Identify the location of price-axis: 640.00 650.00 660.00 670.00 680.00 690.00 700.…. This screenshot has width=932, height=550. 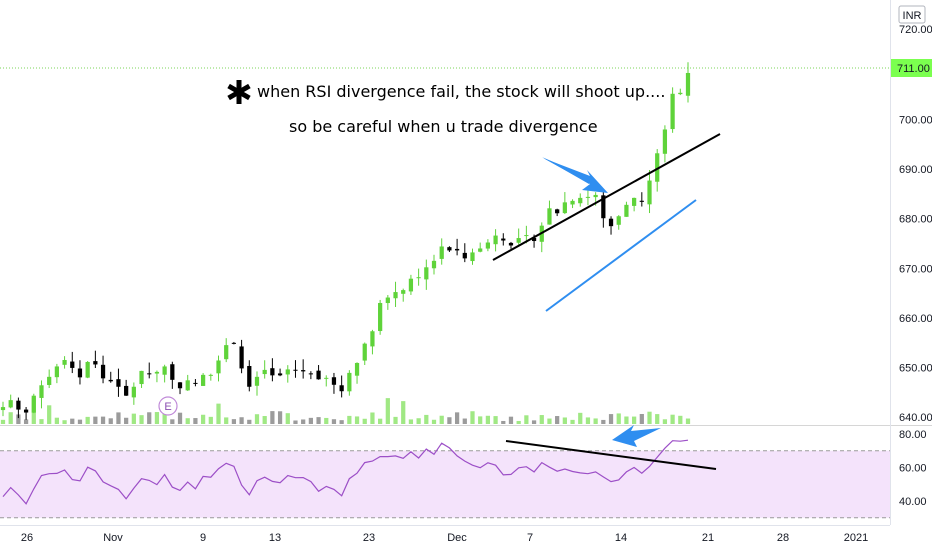
(915, 244).